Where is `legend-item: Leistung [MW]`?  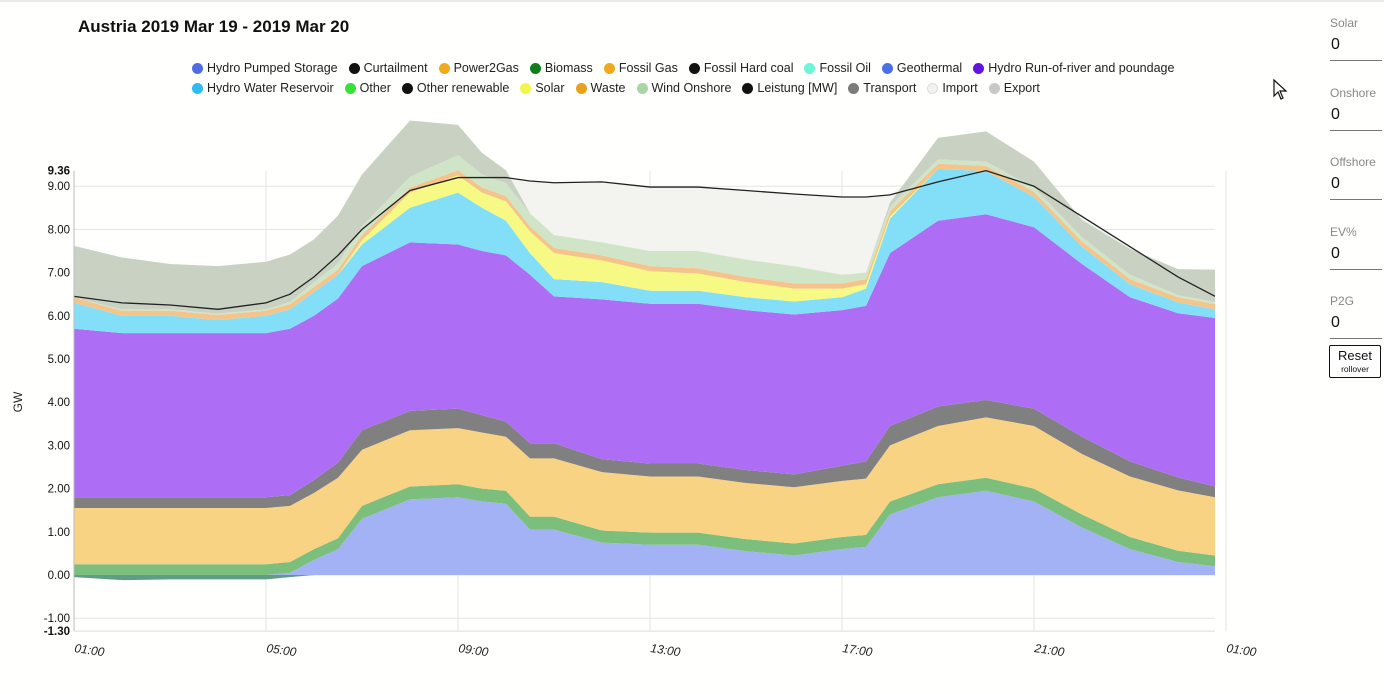
legend-item: Leistung [MW] is located at coordinates (789, 88).